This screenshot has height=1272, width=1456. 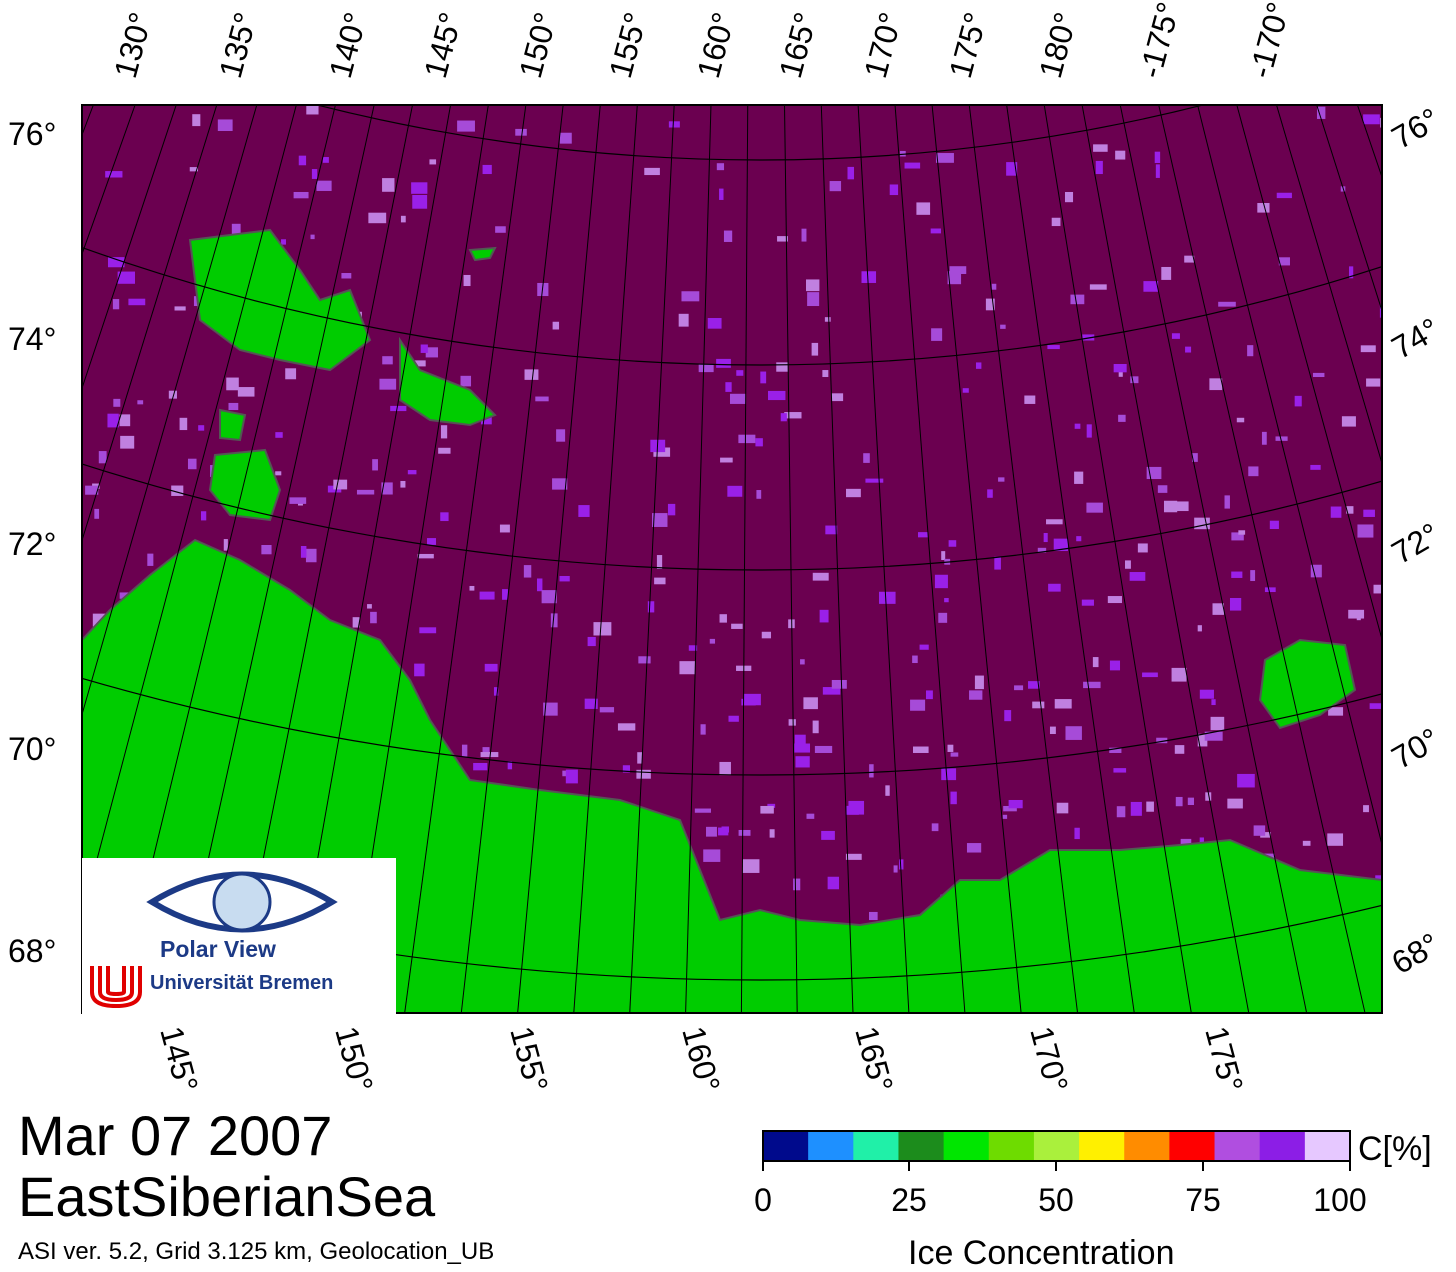 What do you see at coordinates (1395, 1149) in the screenshot?
I see `colorbar-unit: C[%]` at bounding box center [1395, 1149].